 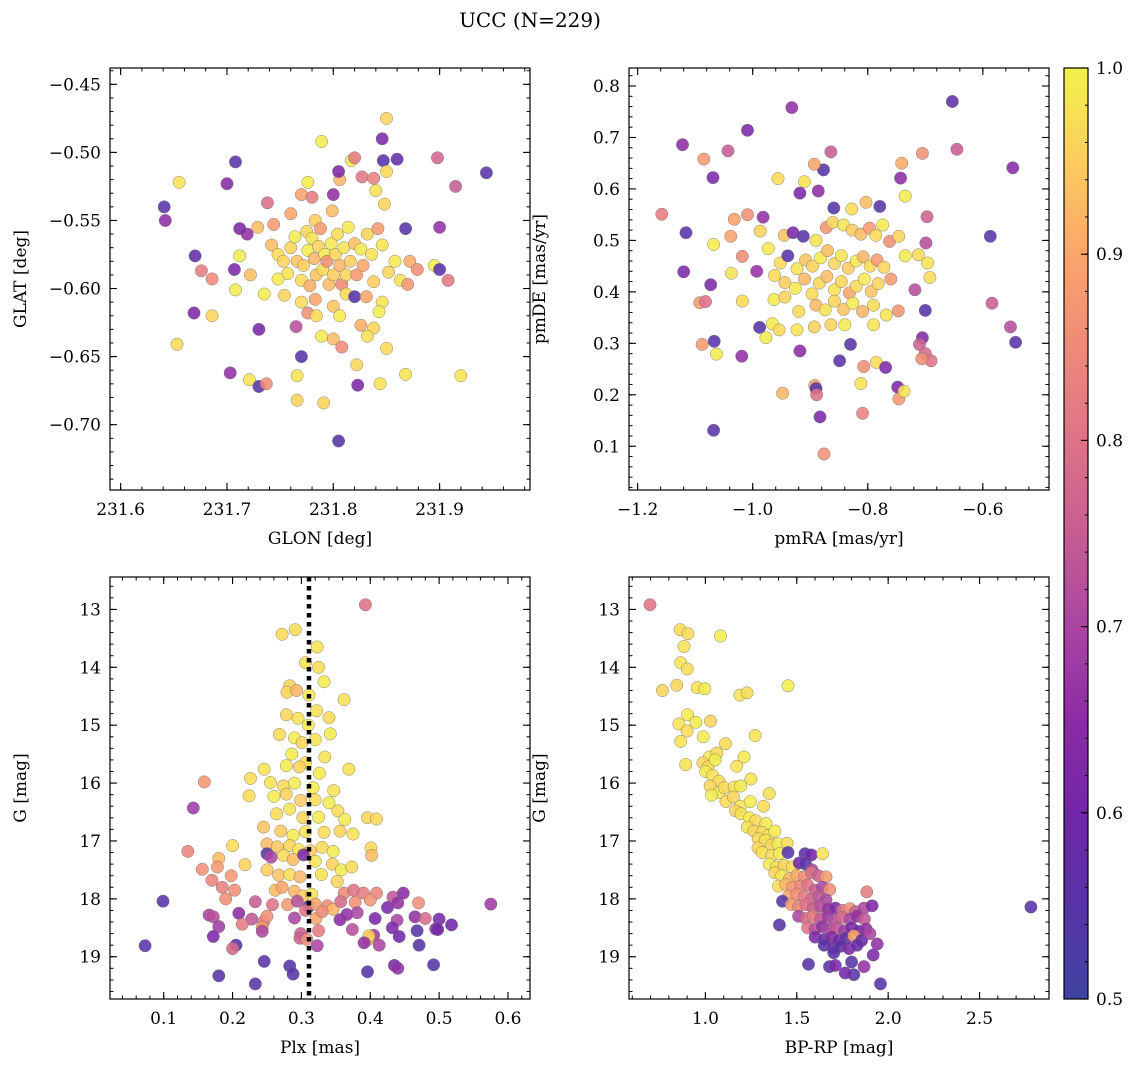 I want to click on y-tick-label: 19, so click(x=609, y=958).